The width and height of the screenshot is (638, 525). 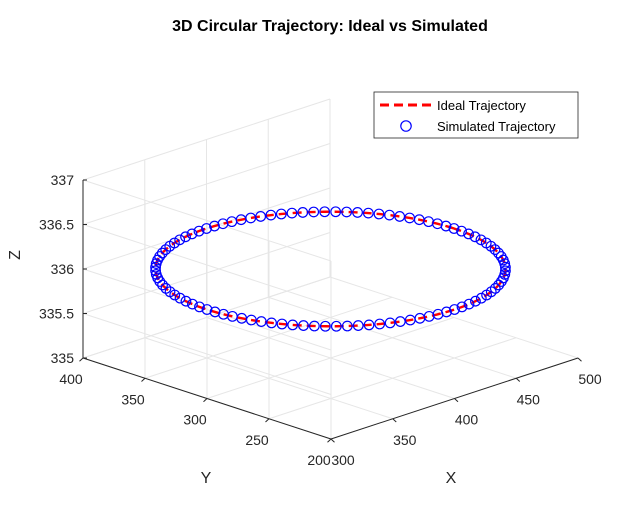 I want to click on z-tick-label: 336, so click(x=63, y=269).